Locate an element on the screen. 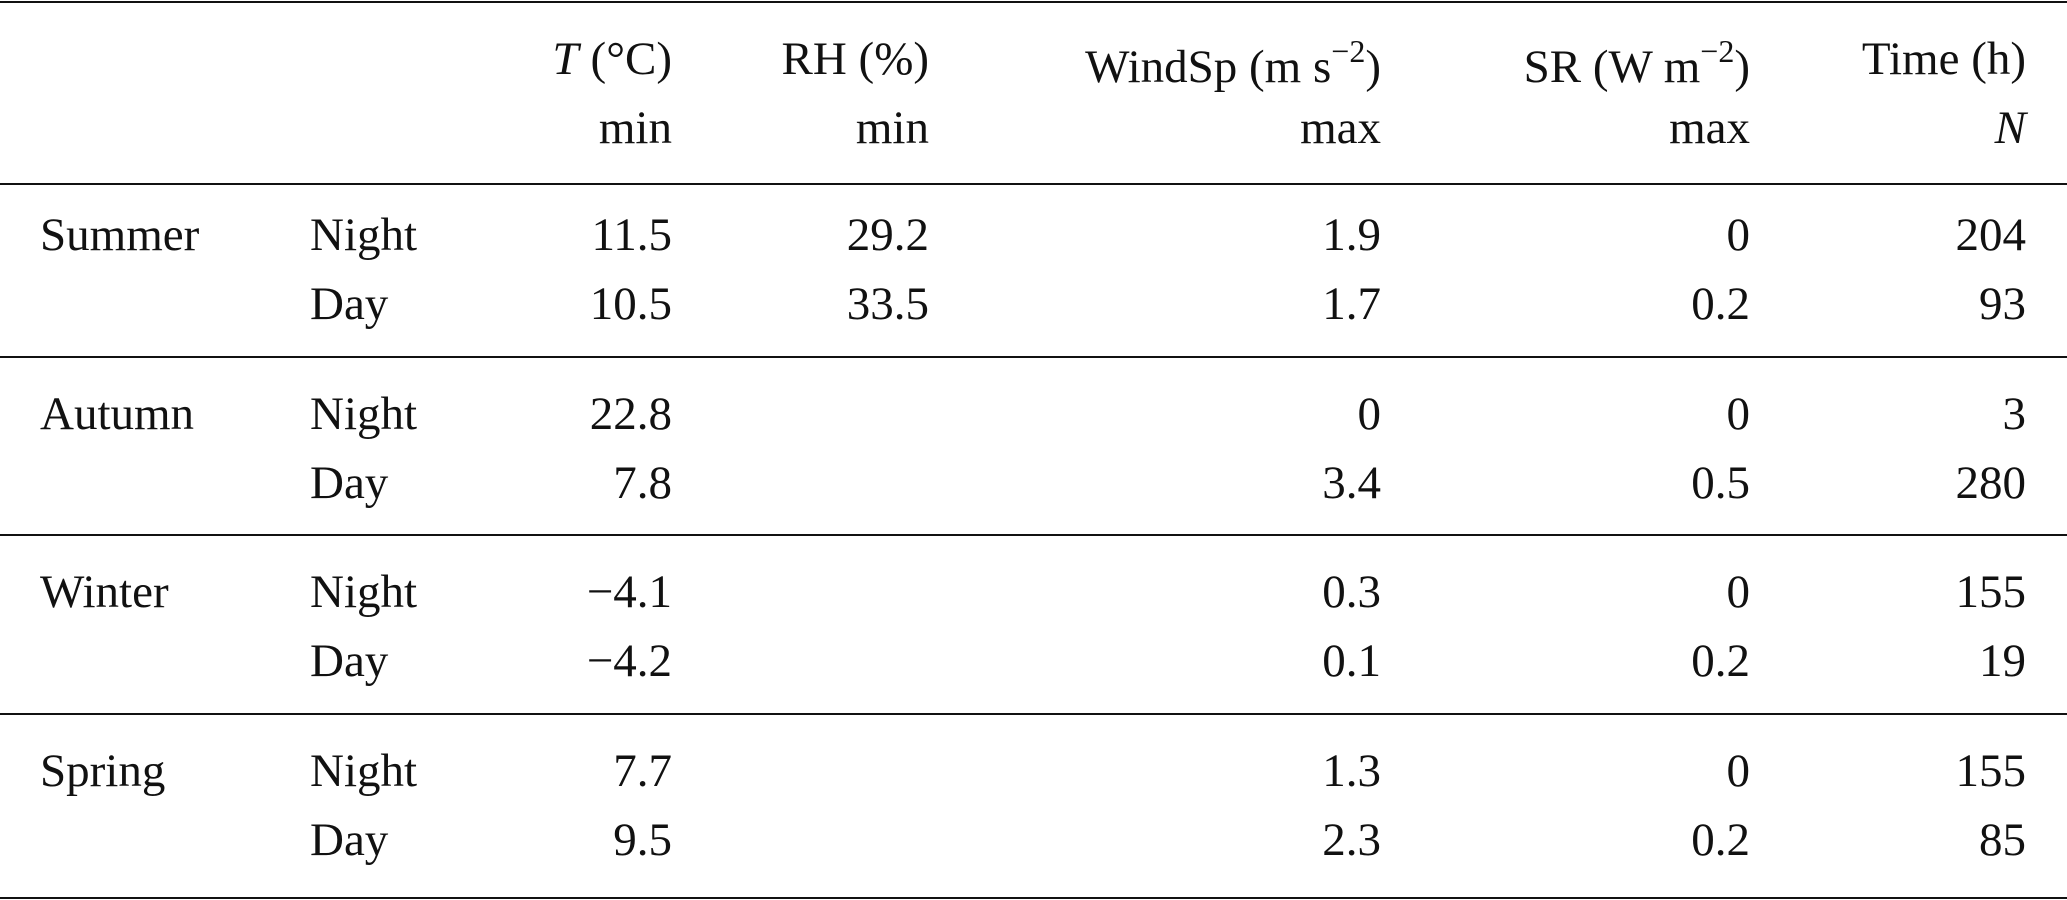 The image size is (2067, 900). cell: 22.8 is located at coordinates (630, 413).